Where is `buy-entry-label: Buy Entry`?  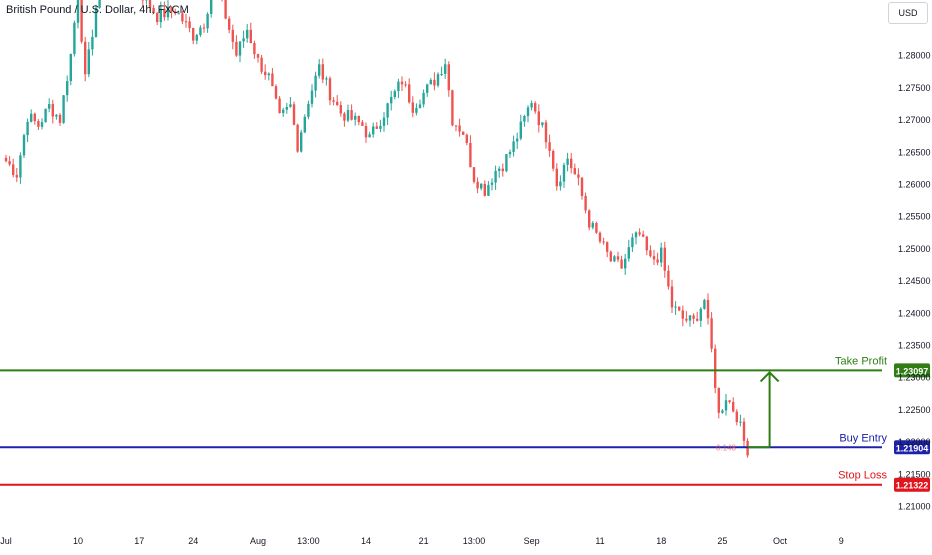
buy-entry-label: Buy Entry is located at coordinates (863, 438).